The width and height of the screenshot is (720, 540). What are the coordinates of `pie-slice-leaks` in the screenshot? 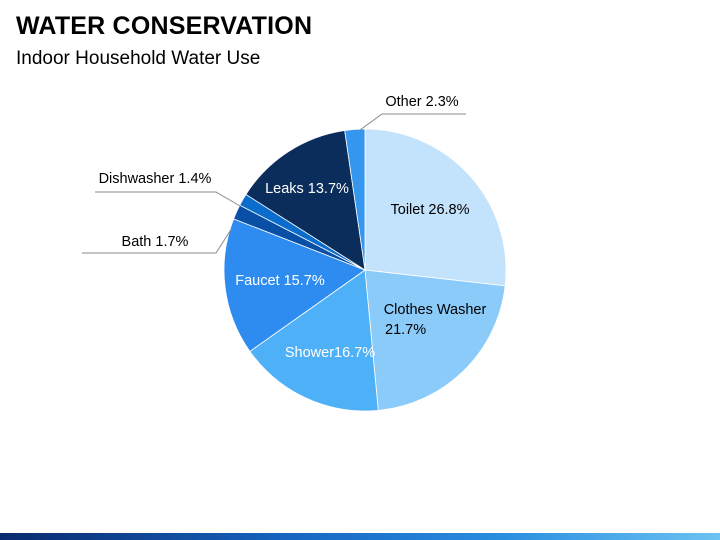 It's located at (305, 200).